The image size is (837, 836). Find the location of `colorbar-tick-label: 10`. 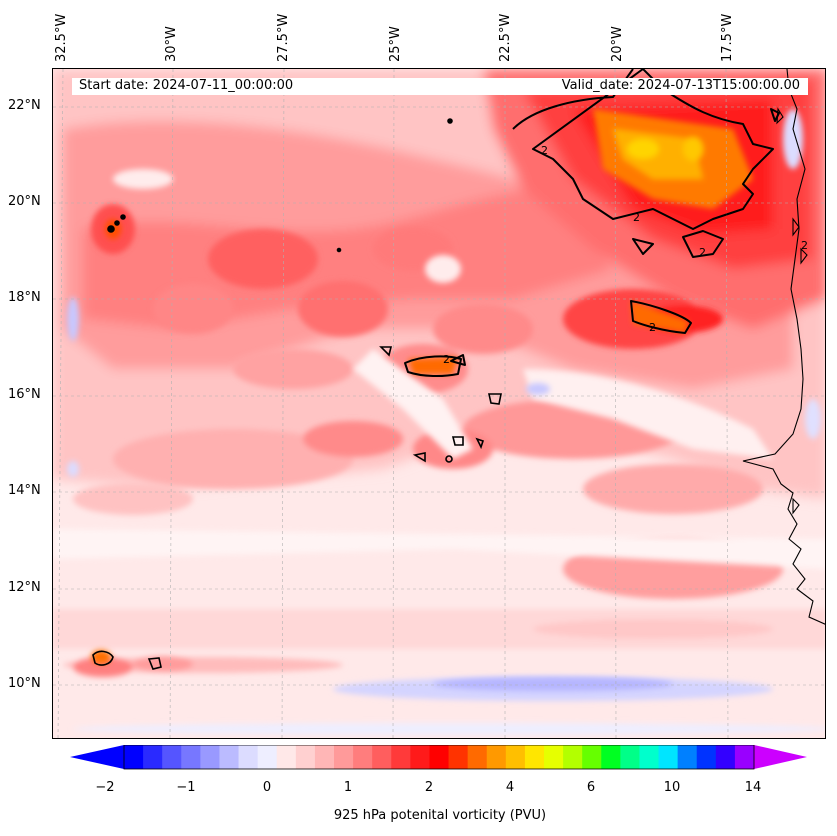

colorbar-tick-label: 10 is located at coordinates (672, 787).